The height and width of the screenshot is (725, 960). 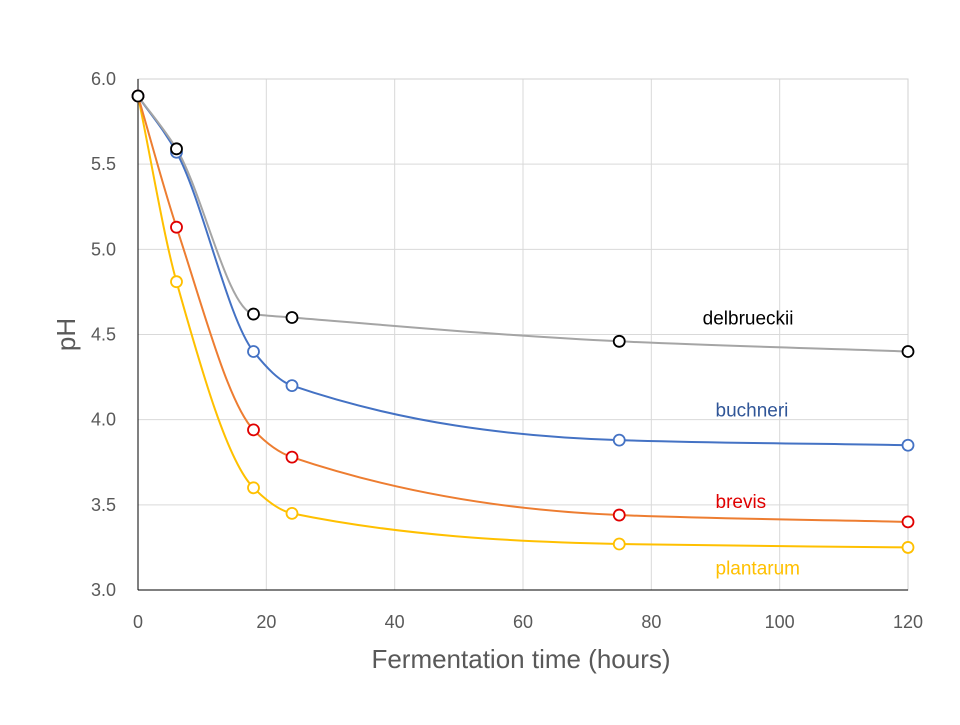 What do you see at coordinates (138, 622) in the screenshot?
I see `x-tick-label: 0` at bounding box center [138, 622].